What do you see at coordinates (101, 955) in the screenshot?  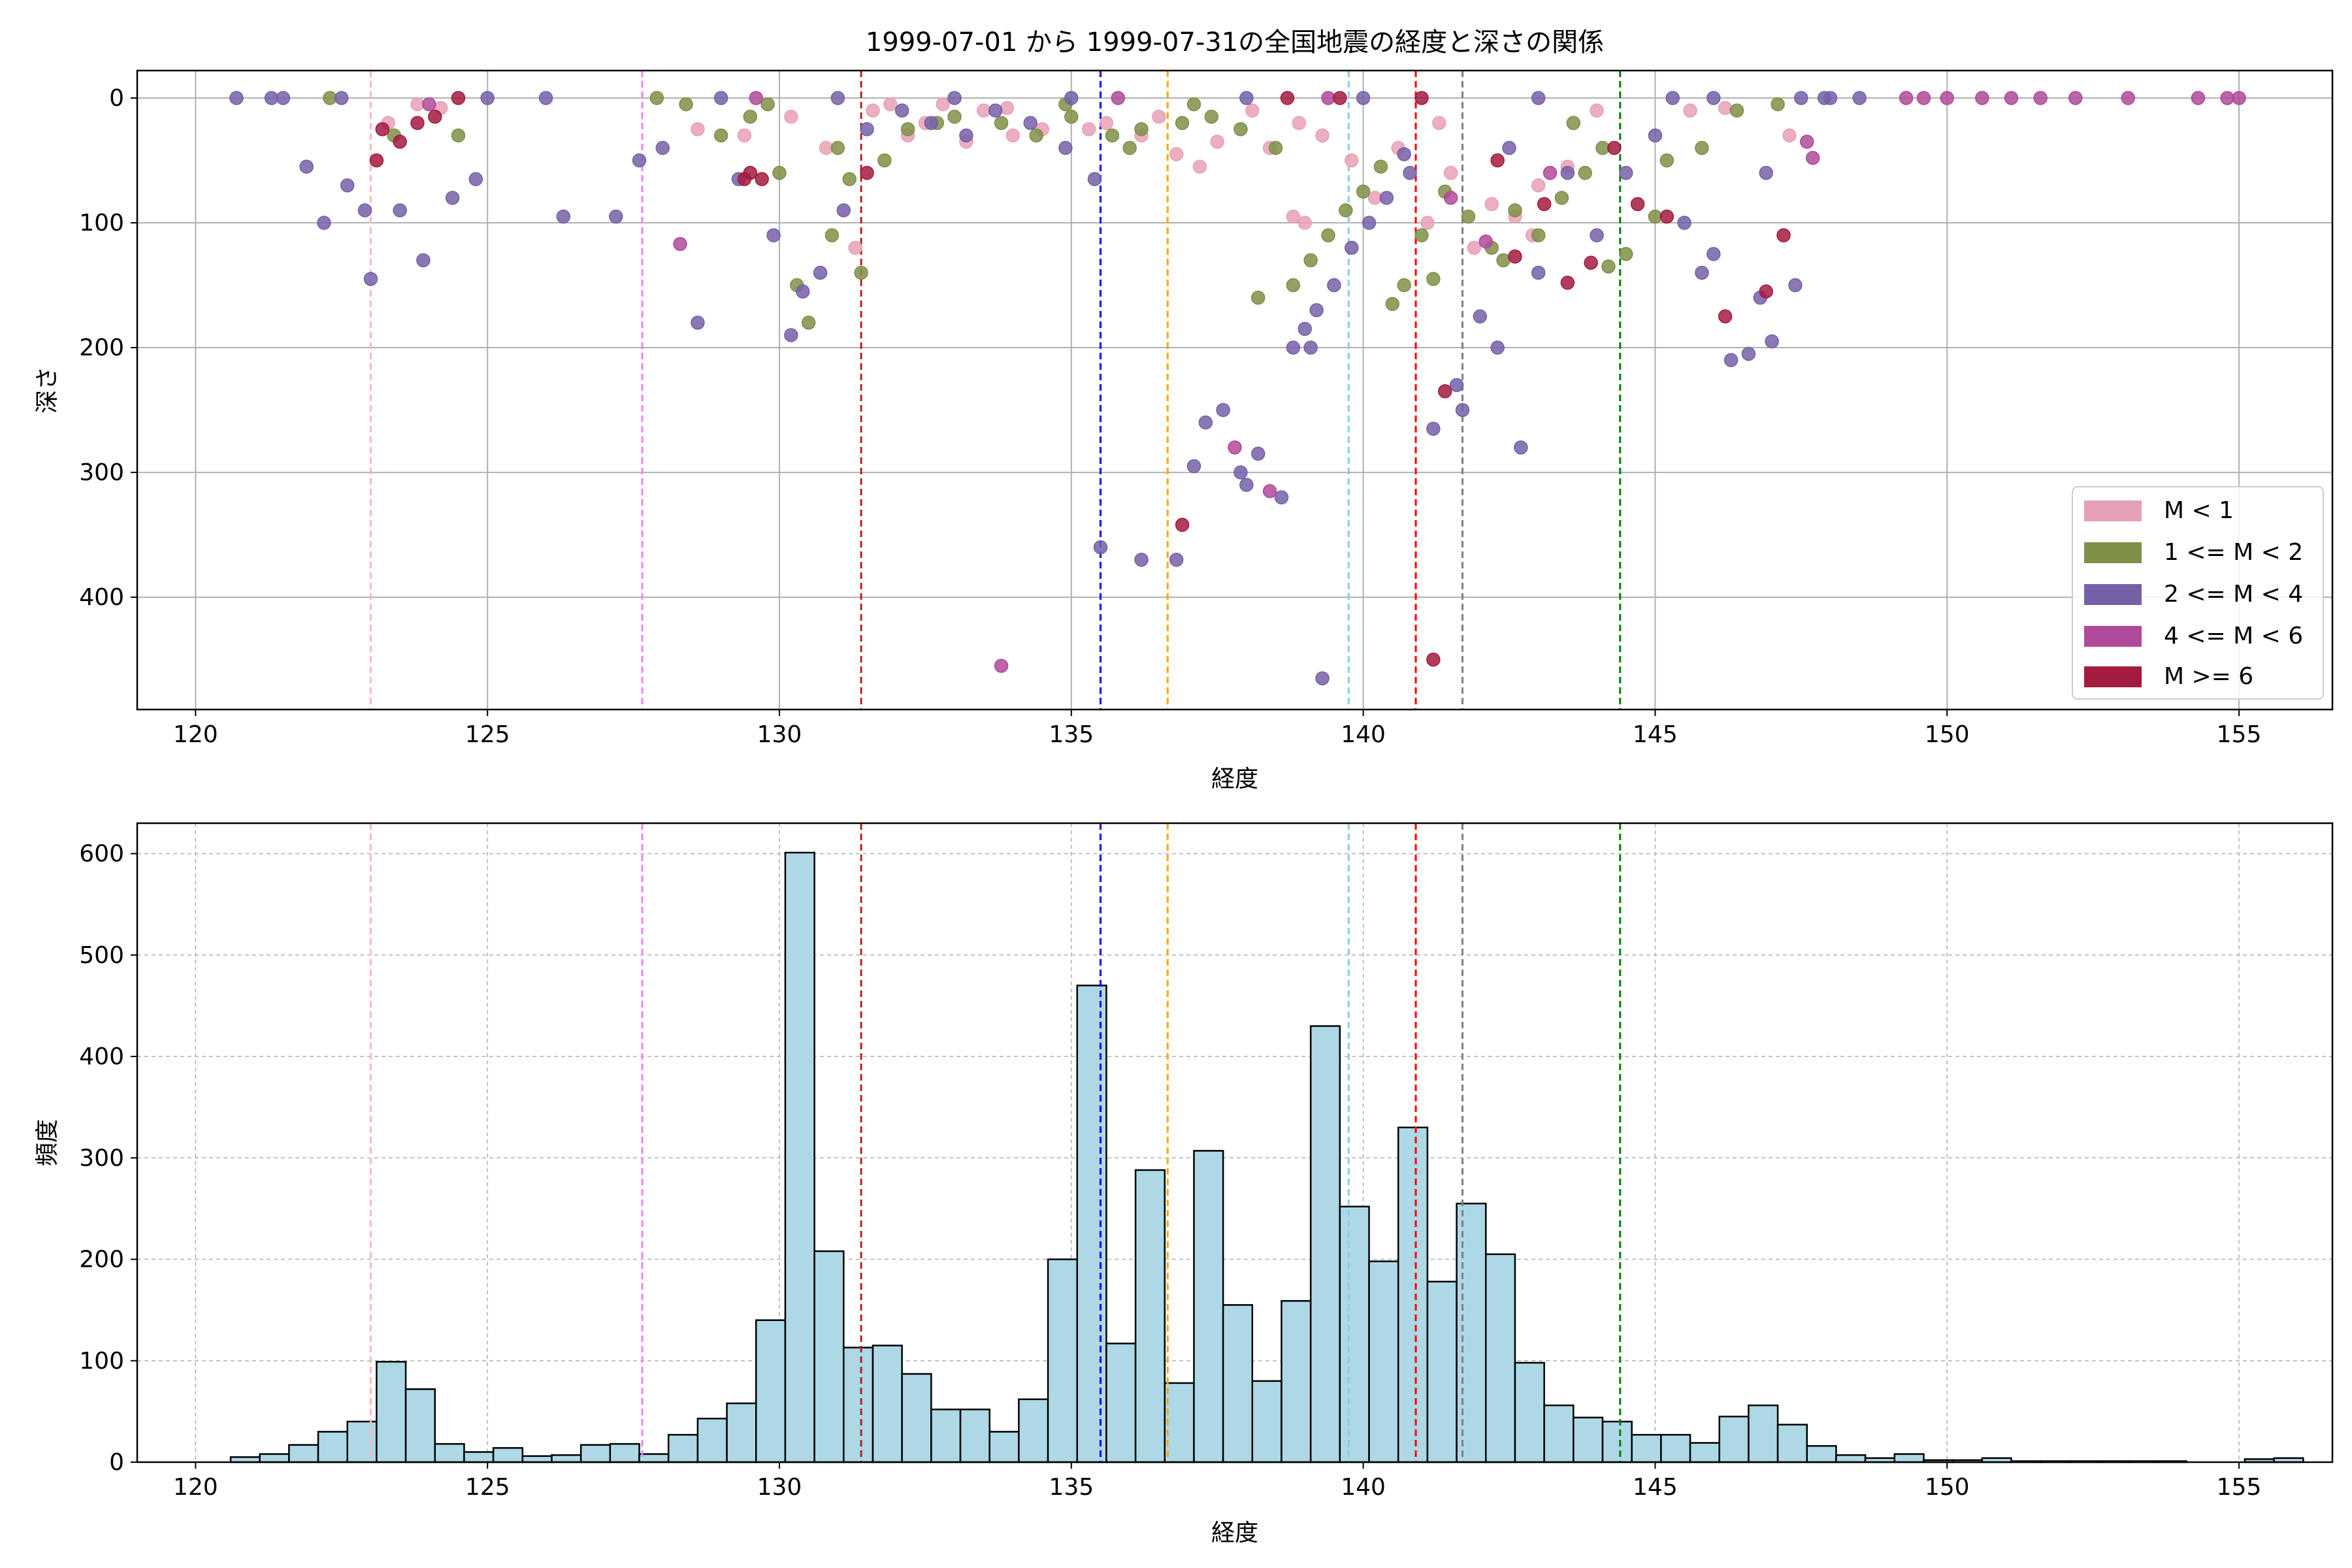 I see `histogram-y-tick-label: 500` at bounding box center [101, 955].